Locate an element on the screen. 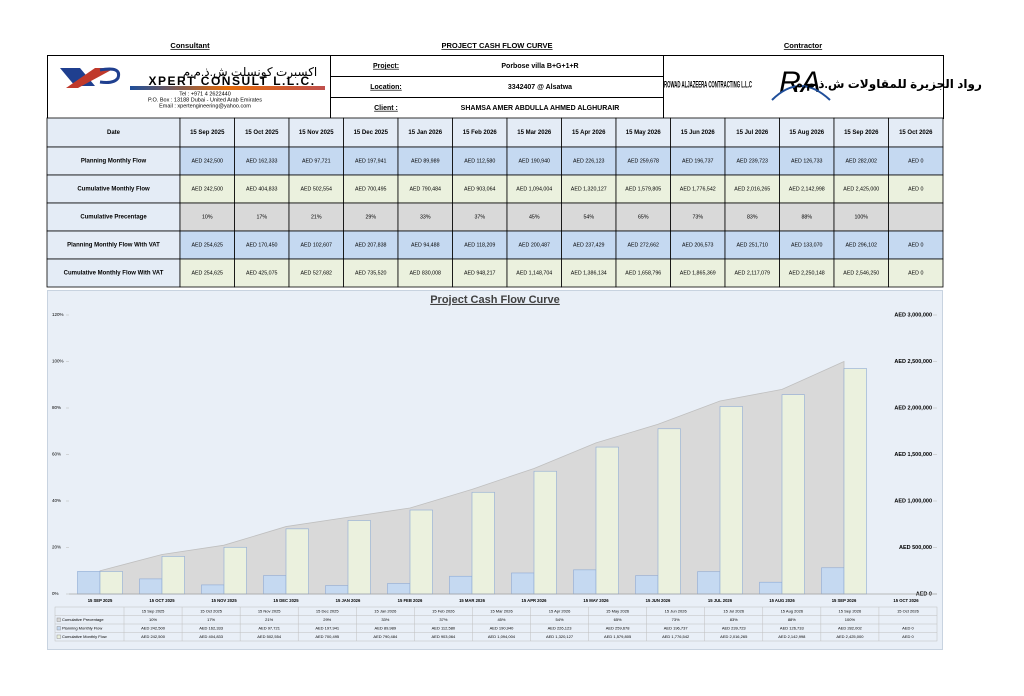 This screenshot has height=696, width=1024. cell-text: AED 242,500 is located at coordinates (207, 189).